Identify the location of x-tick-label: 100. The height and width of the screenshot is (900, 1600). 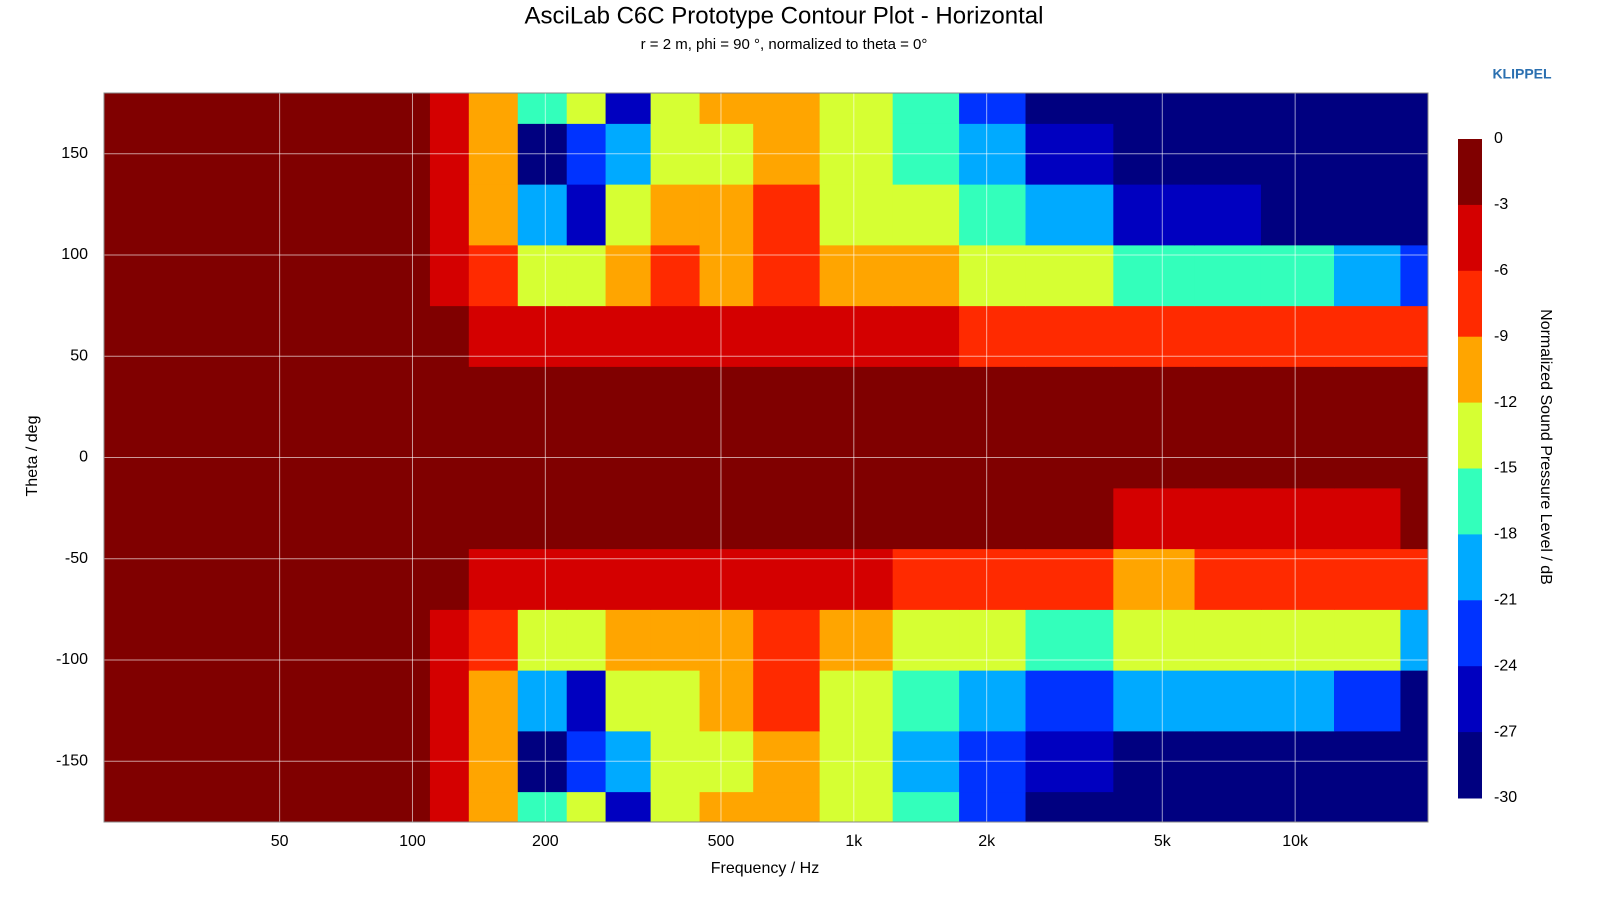
(412, 841).